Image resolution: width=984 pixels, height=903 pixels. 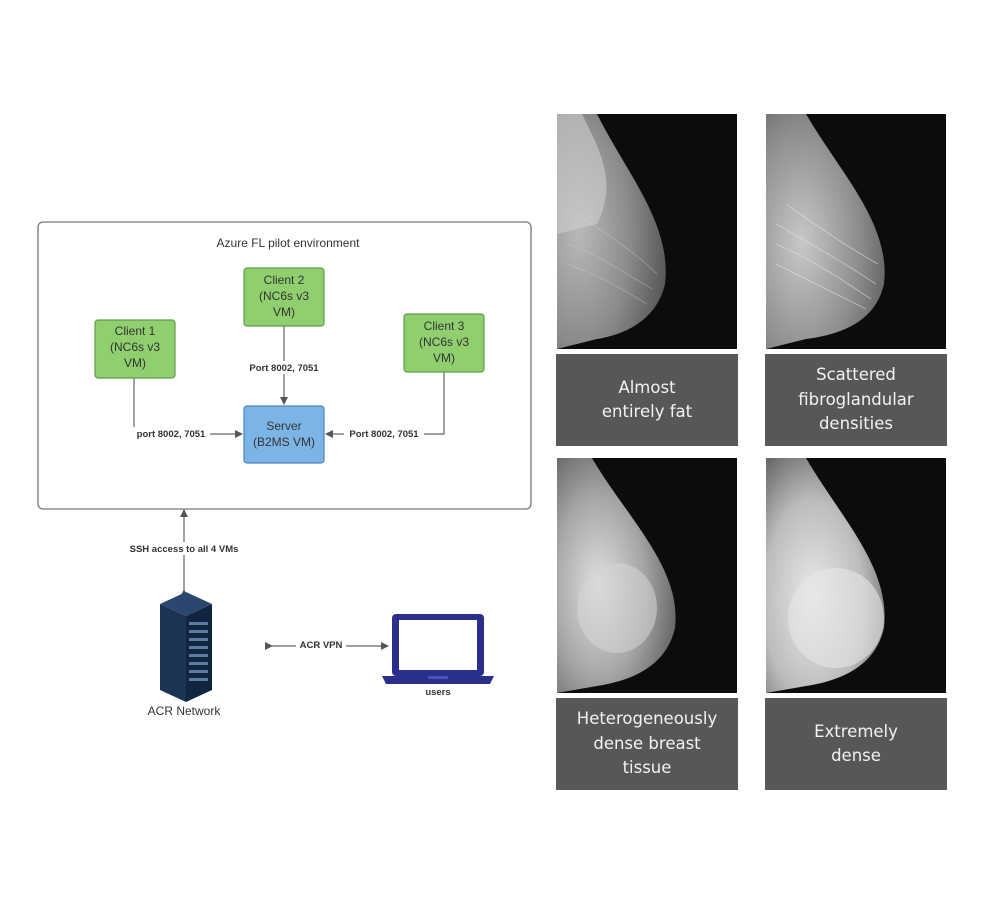 What do you see at coordinates (289, 243) in the screenshot?
I see `environment-title: Azure FL pilot environment` at bounding box center [289, 243].